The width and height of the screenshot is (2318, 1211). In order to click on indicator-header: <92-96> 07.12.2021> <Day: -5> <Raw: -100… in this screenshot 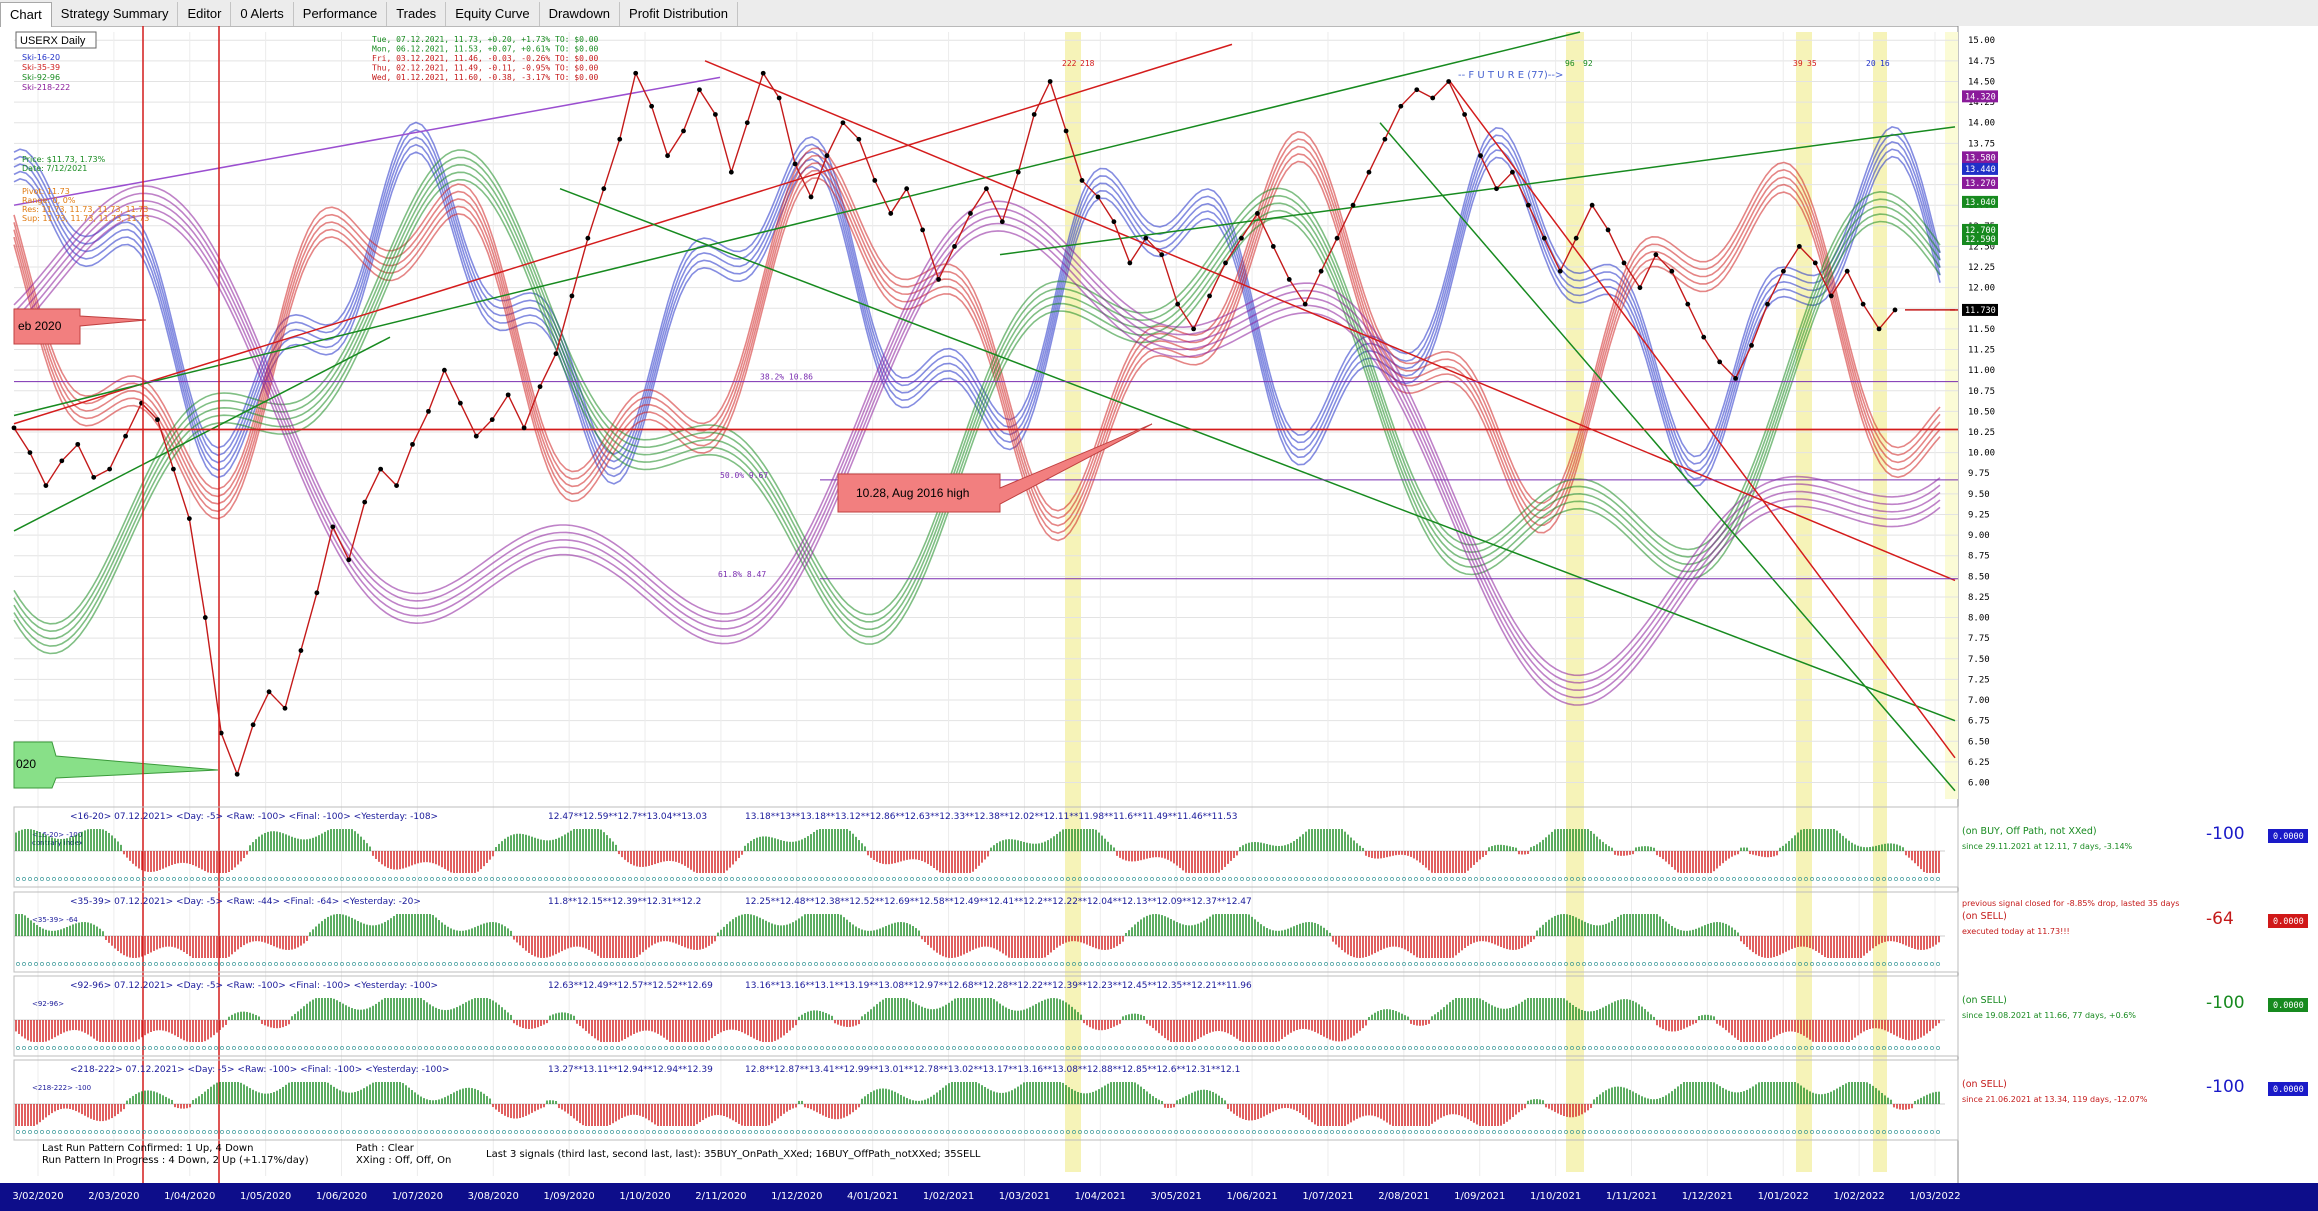, I will do `click(254, 986)`.